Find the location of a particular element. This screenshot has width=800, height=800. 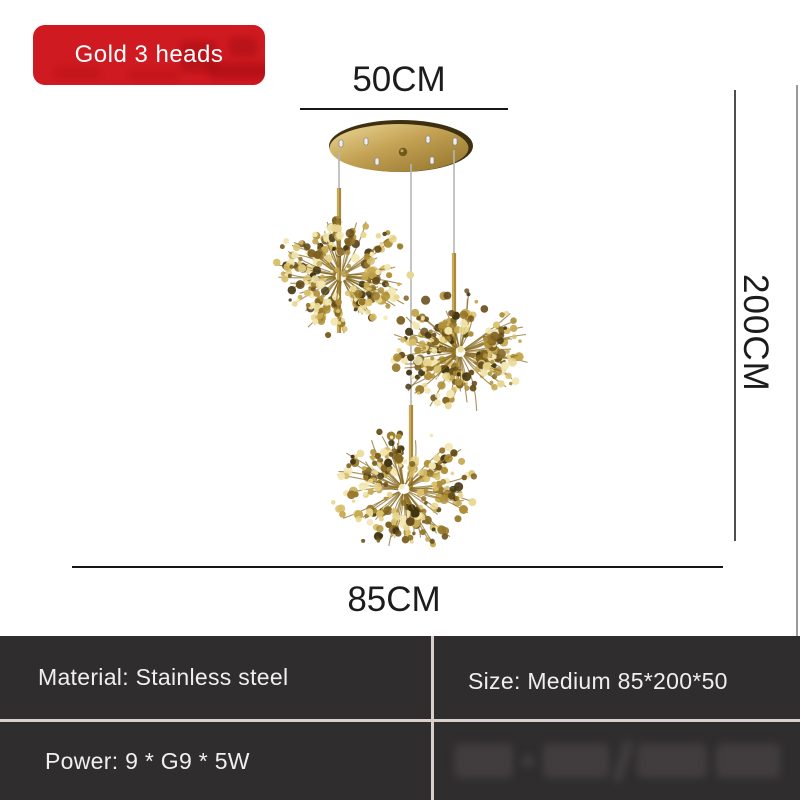

image-edge-border is located at coordinates (797, 442).